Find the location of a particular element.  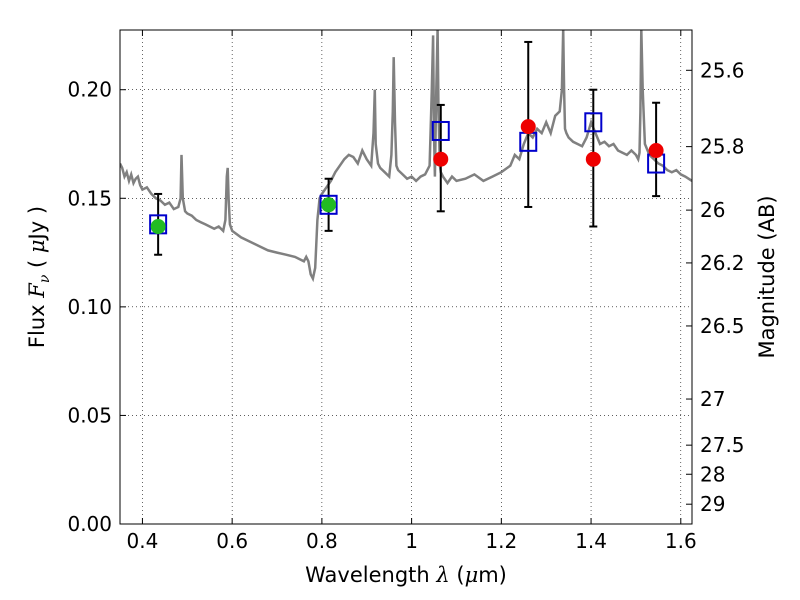

y-axis-ticks: 0.00 0.05 0.10 0.15 0.20 is located at coordinates (96, 307).